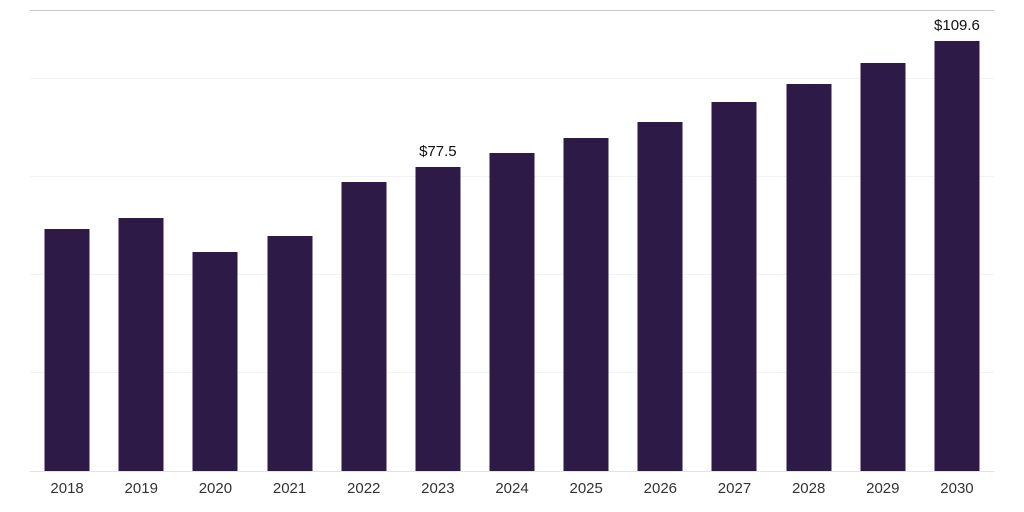 The height and width of the screenshot is (512, 1024). Describe the element at coordinates (734, 286) in the screenshot. I see `bar-2027` at that location.